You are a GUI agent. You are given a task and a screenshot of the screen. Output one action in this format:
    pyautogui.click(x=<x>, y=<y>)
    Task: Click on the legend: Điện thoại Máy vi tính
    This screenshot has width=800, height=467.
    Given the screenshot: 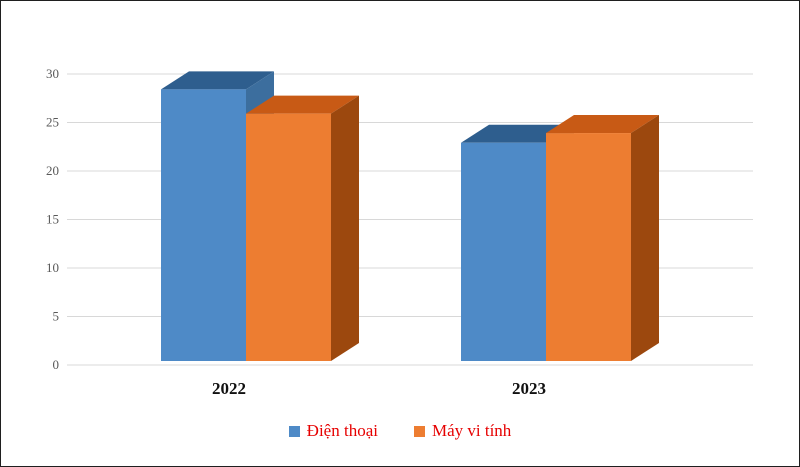 What is the action you would take?
    pyautogui.click(x=400, y=431)
    